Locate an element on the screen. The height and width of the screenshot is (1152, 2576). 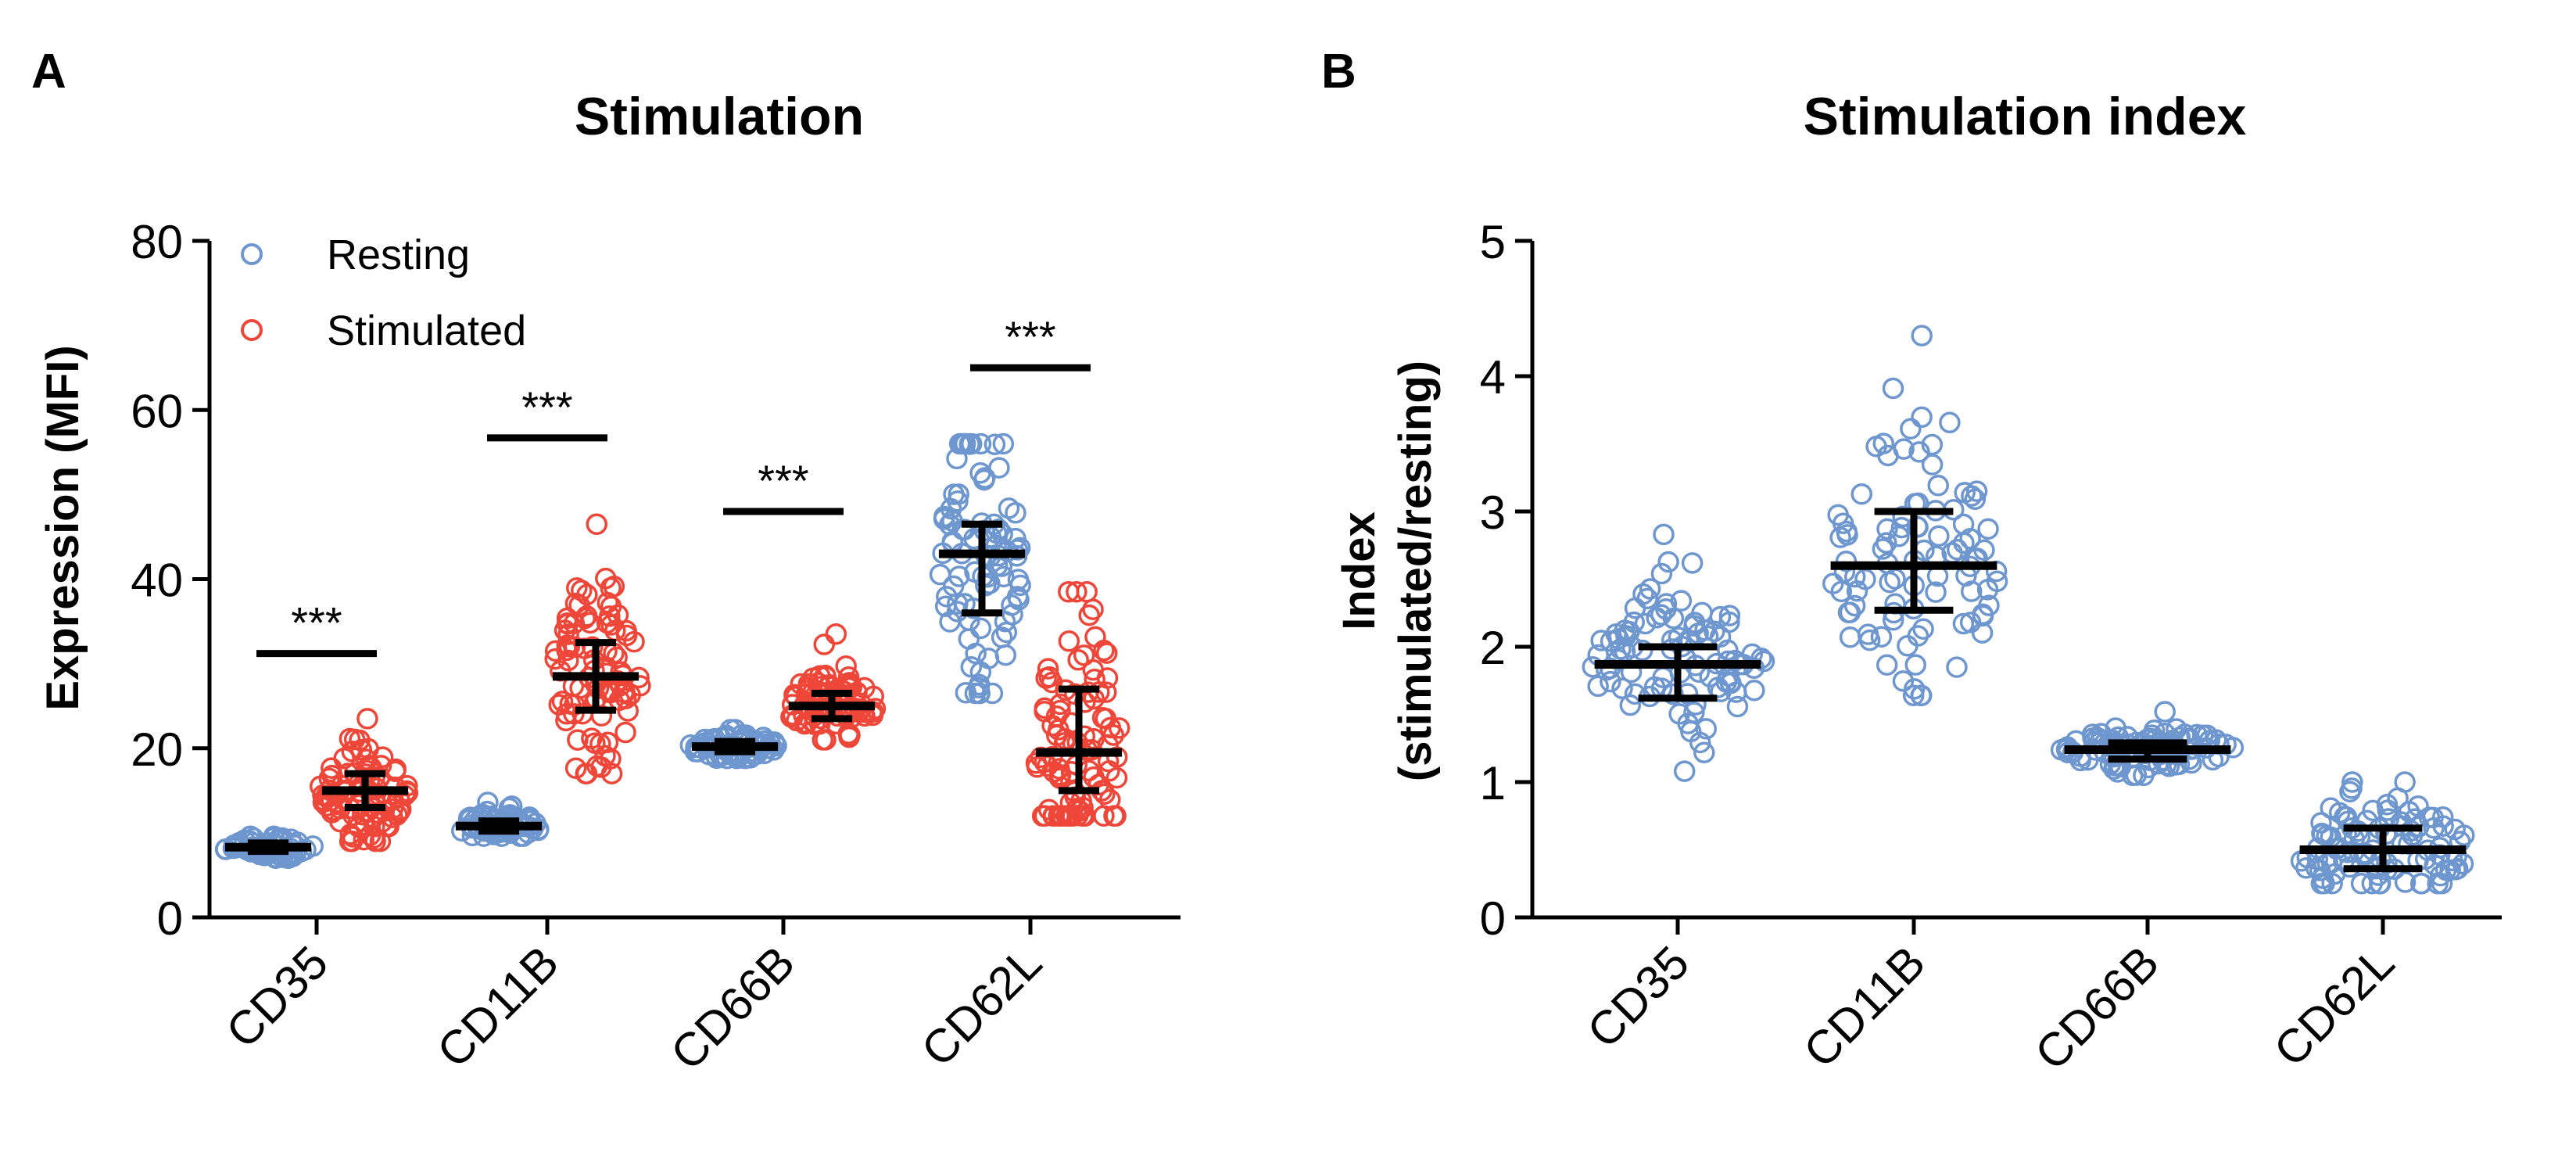
significance-label: *** is located at coordinates (1030, 336).